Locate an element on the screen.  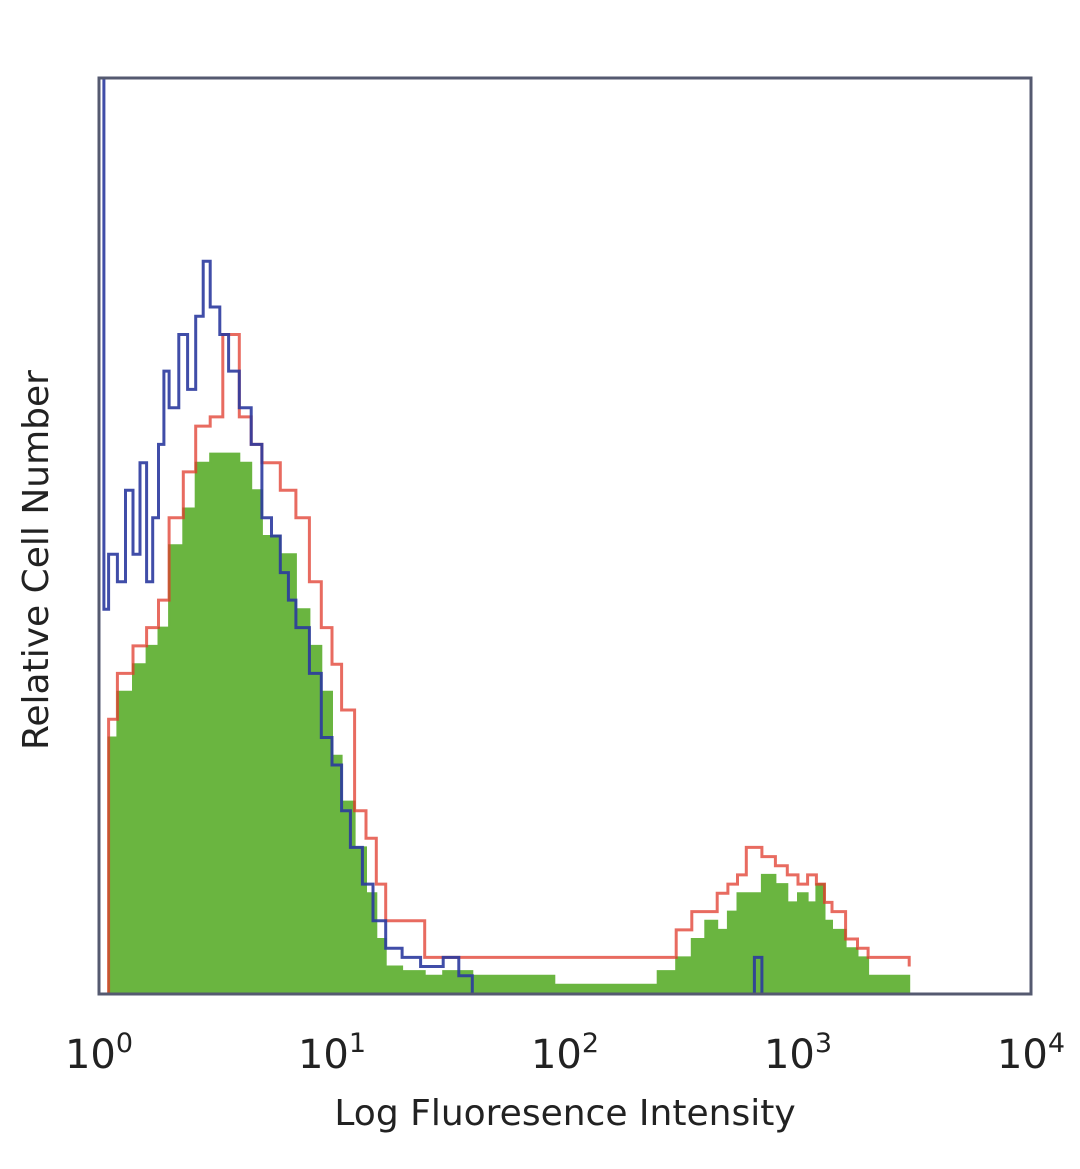
x-tick-label: 100 is located at coordinates (99, 1053).